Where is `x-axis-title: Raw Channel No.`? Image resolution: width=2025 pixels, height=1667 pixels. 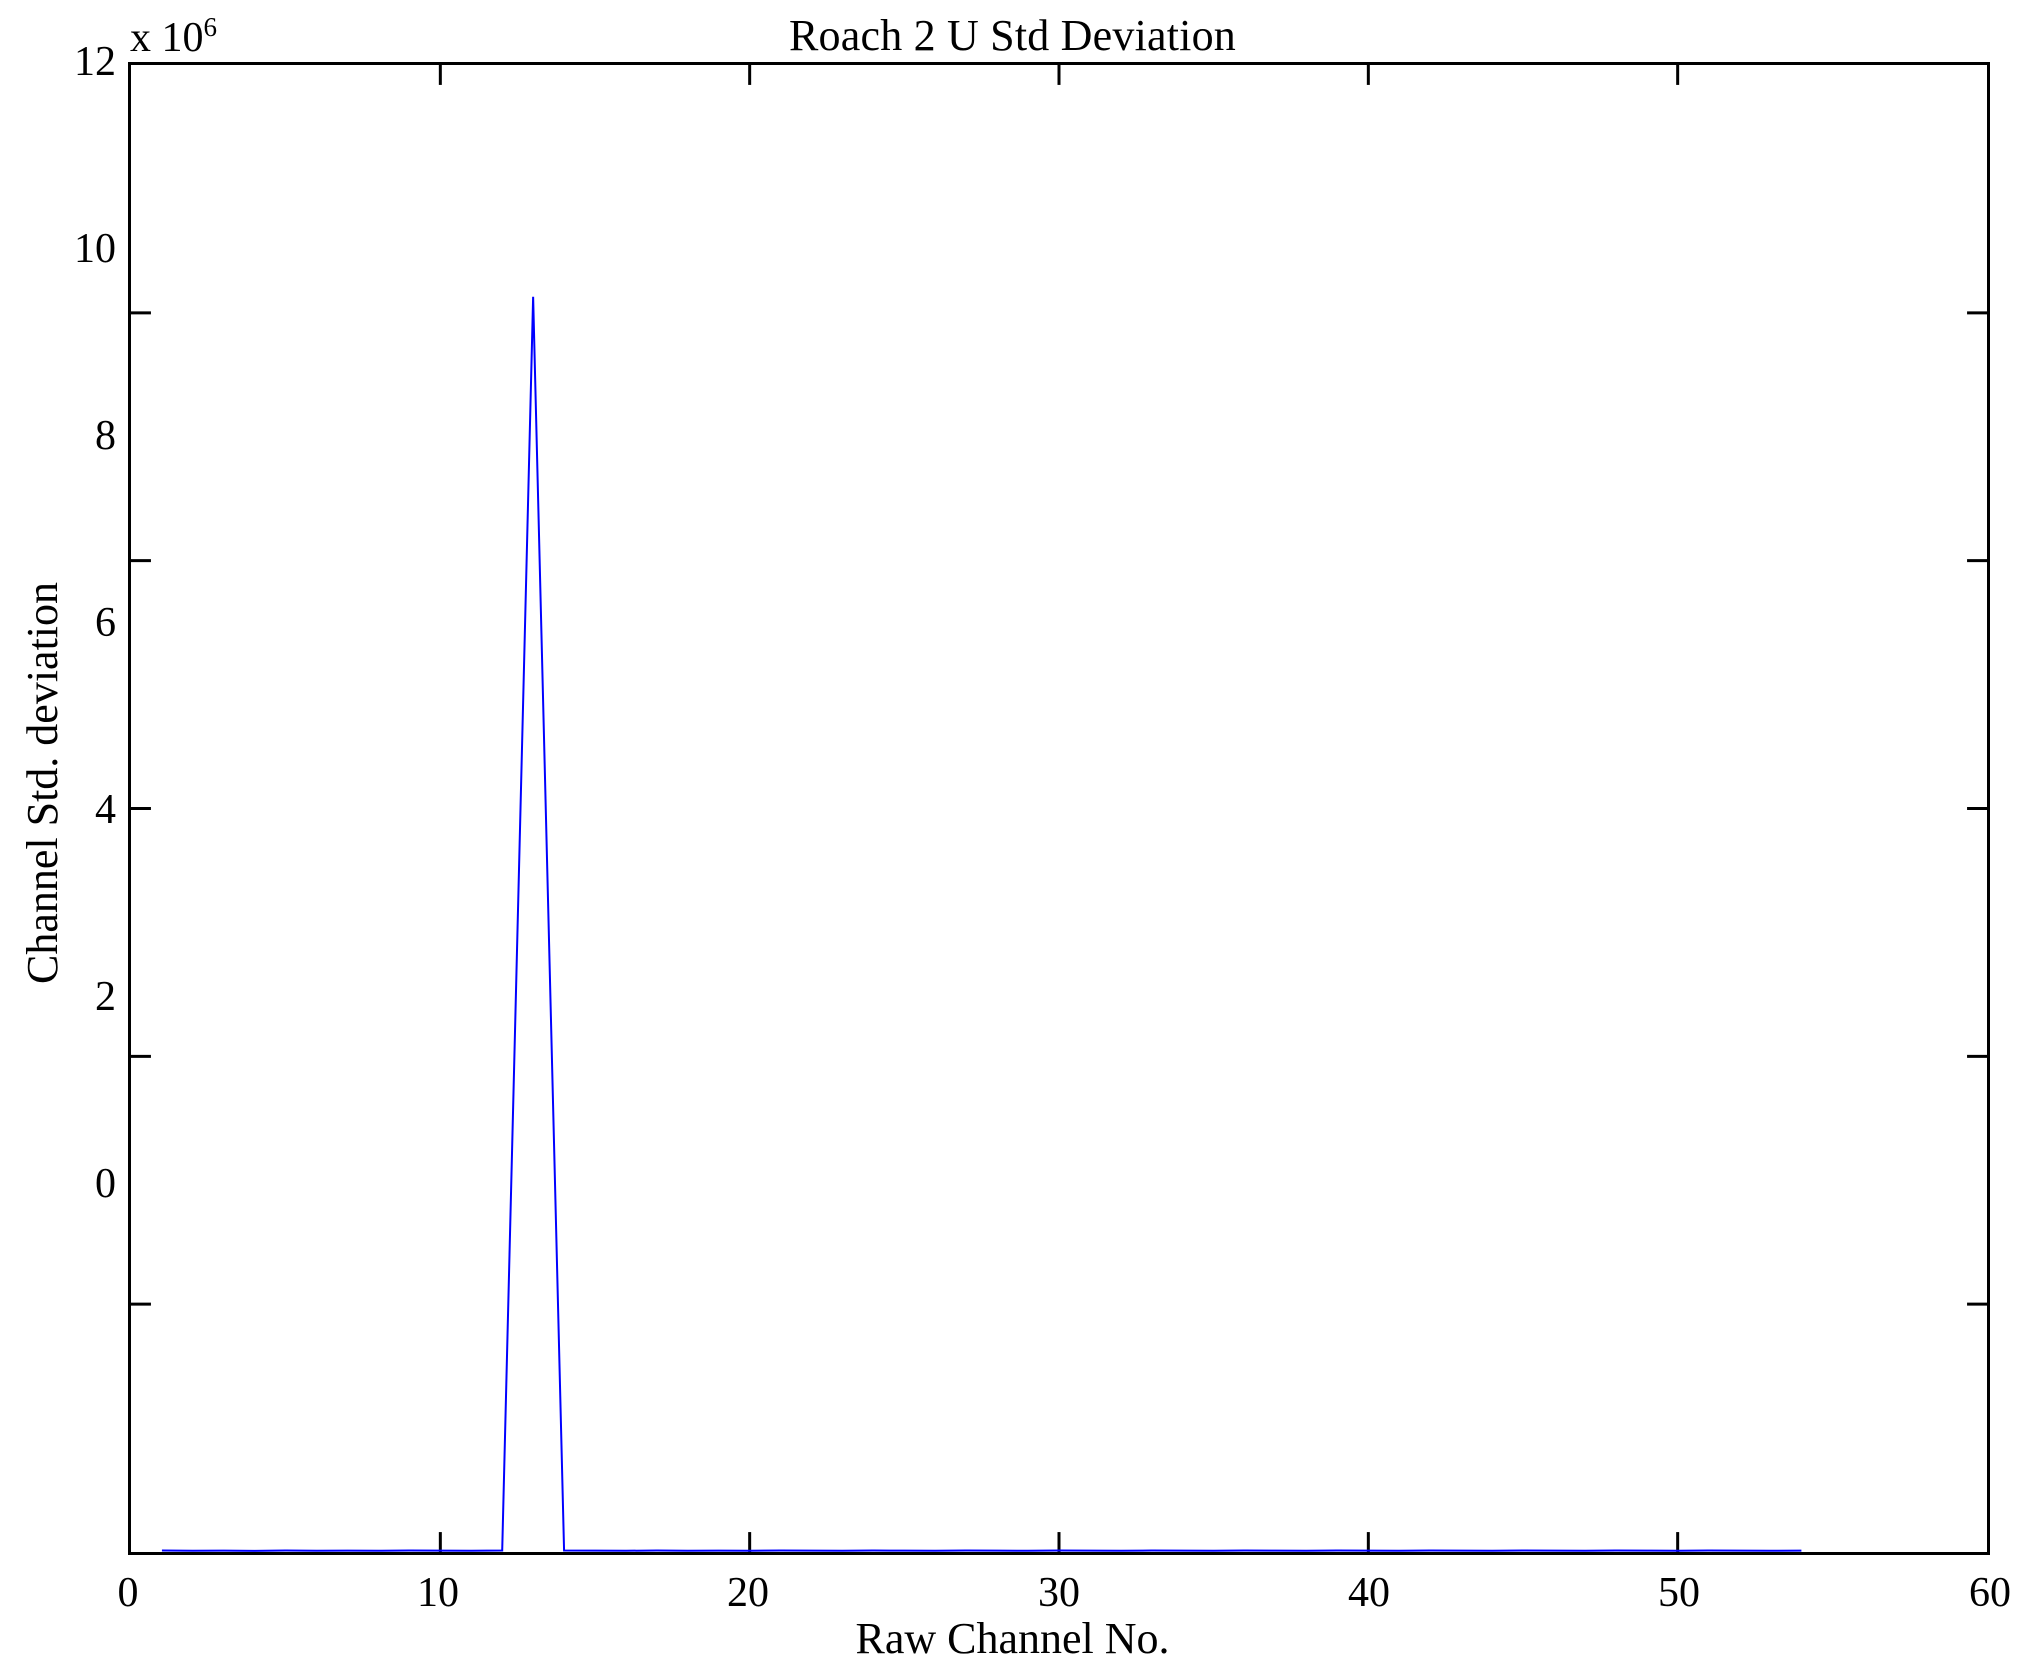 x-axis-title: Raw Channel No. is located at coordinates (1012, 1638).